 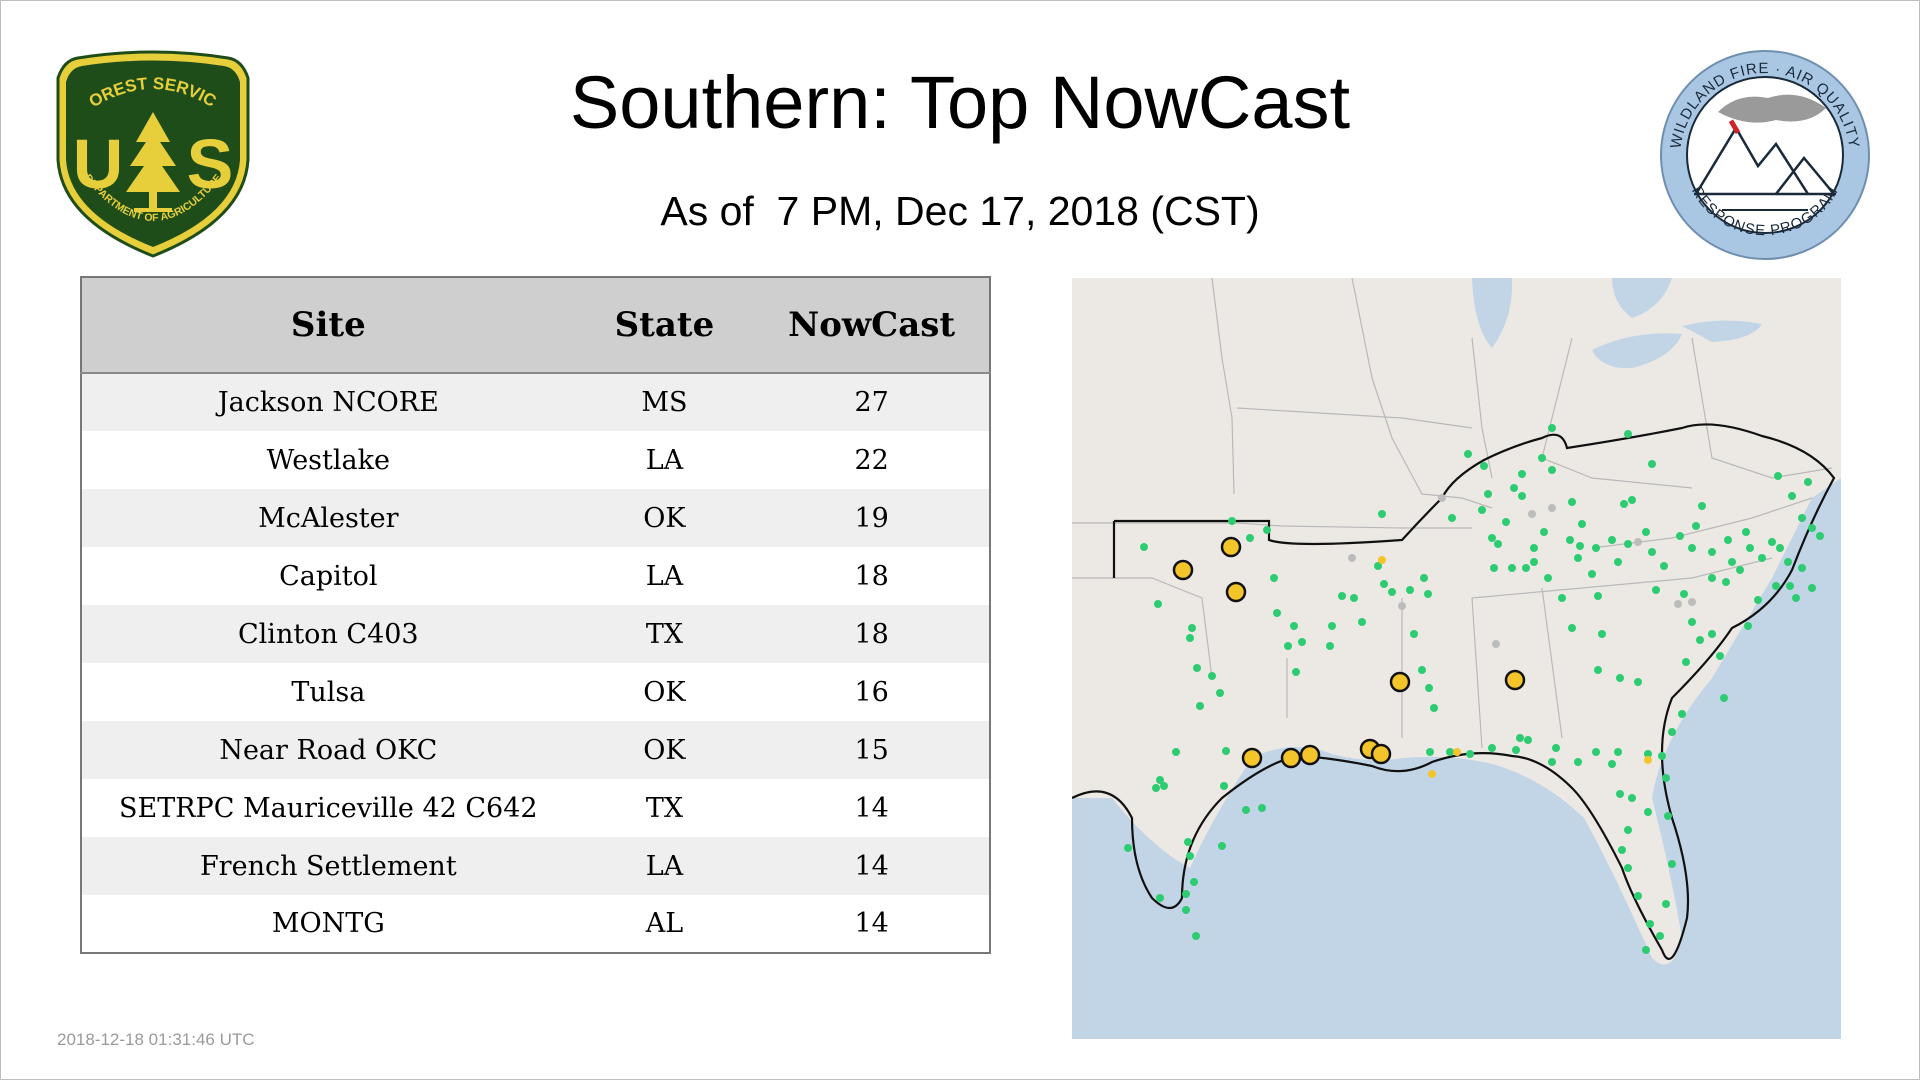 What do you see at coordinates (872, 460) in the screenshot?
I see `cell-nowcast: 22` at bounding box center [872, 460].